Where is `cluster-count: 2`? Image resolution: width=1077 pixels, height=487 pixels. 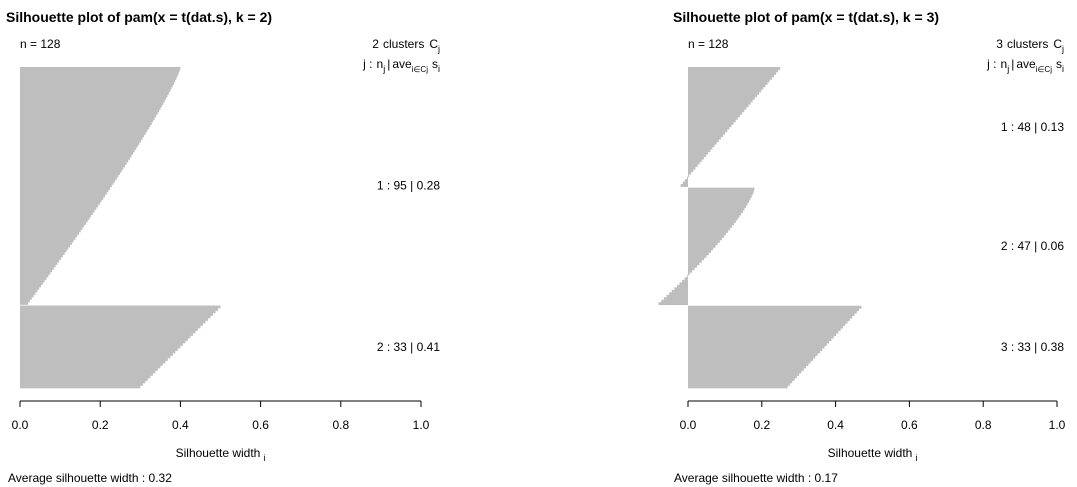
cluster-count: 2 is located at coordinates (375, 44).